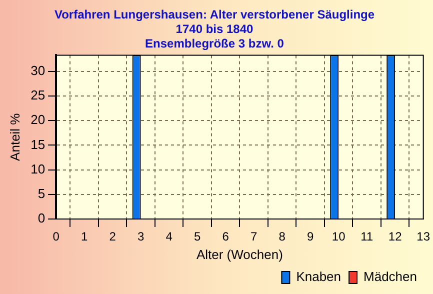  Describe the element at coordinates (42, 193) in the screenshot. I see `y-tick-label: 5` at that location.